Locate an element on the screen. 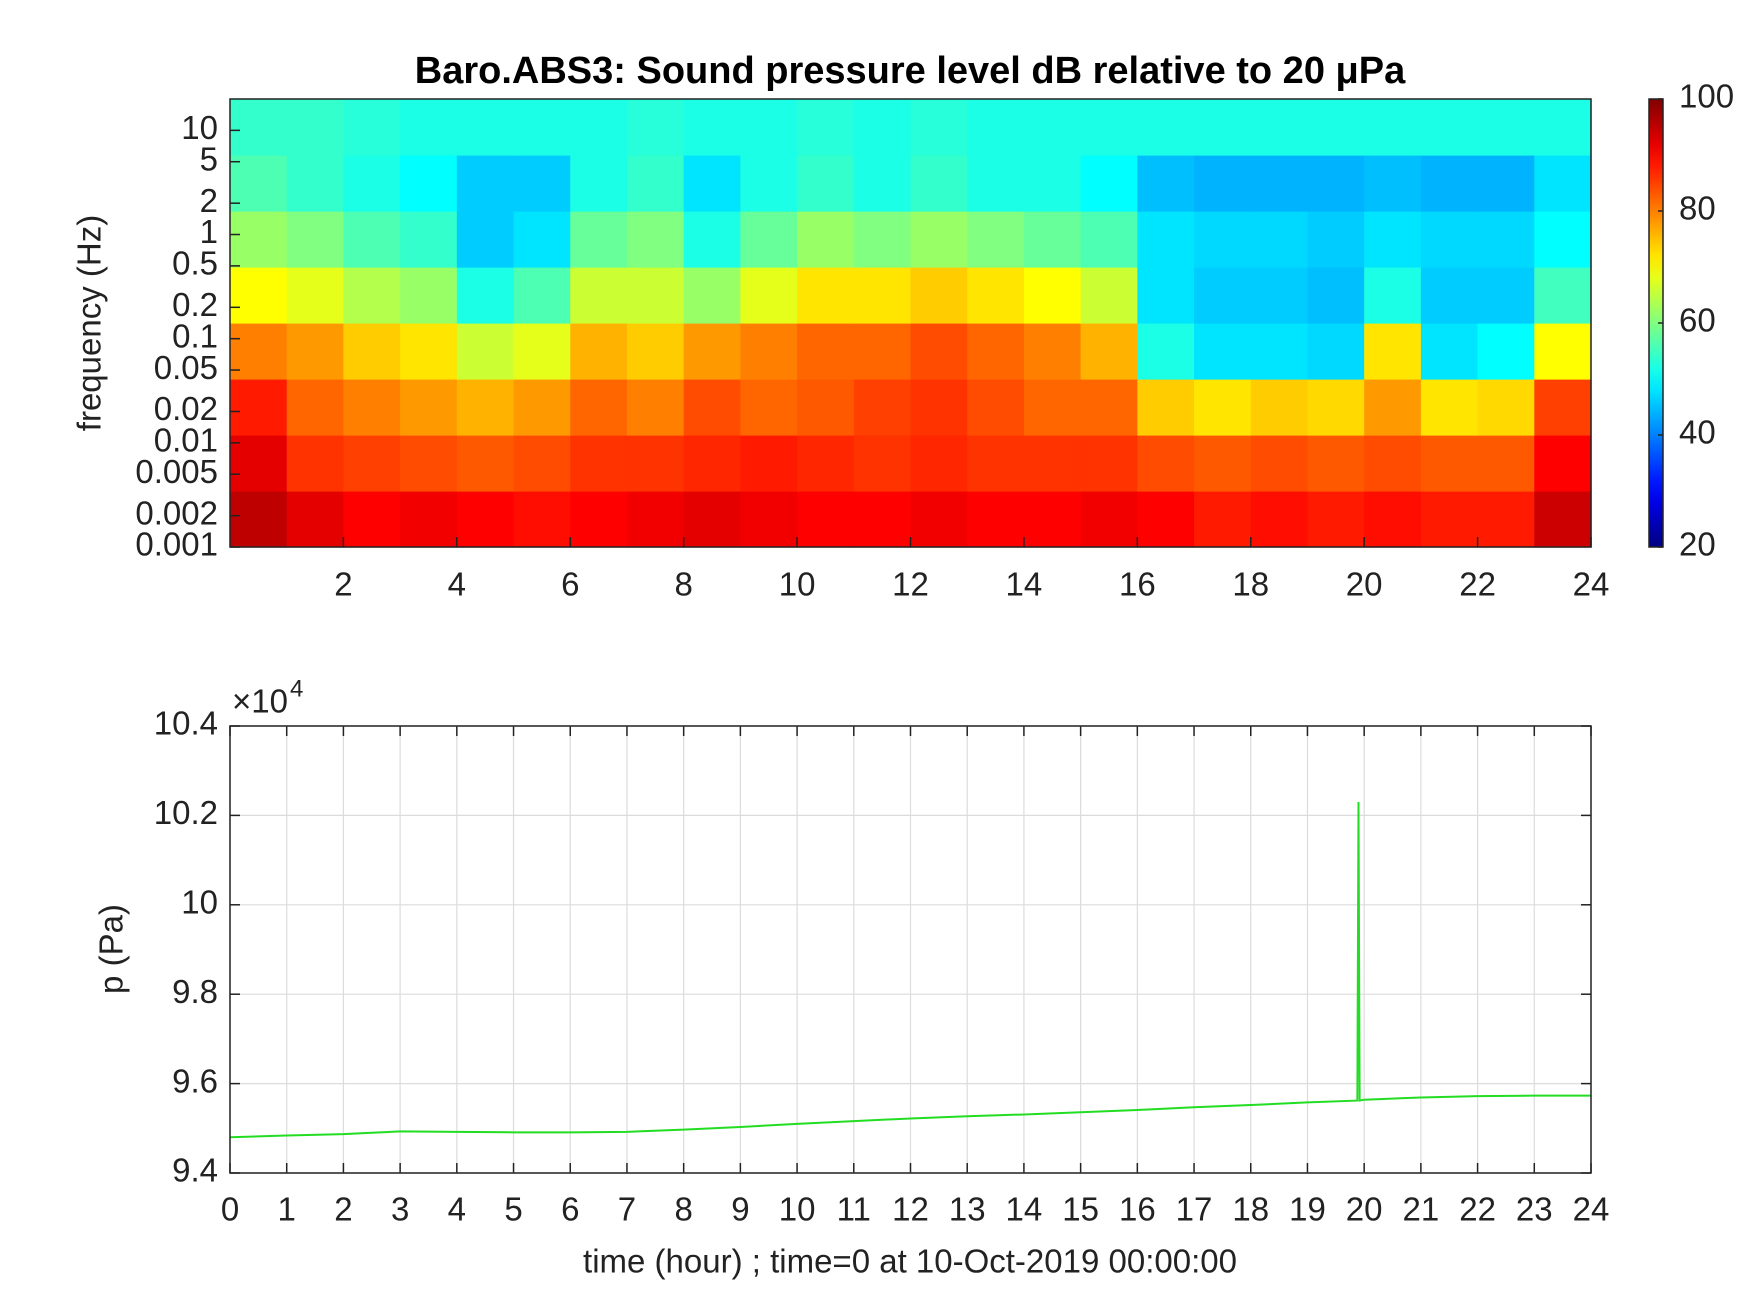  y-tick-label: 0.001 is located at coordinates (176, 544).